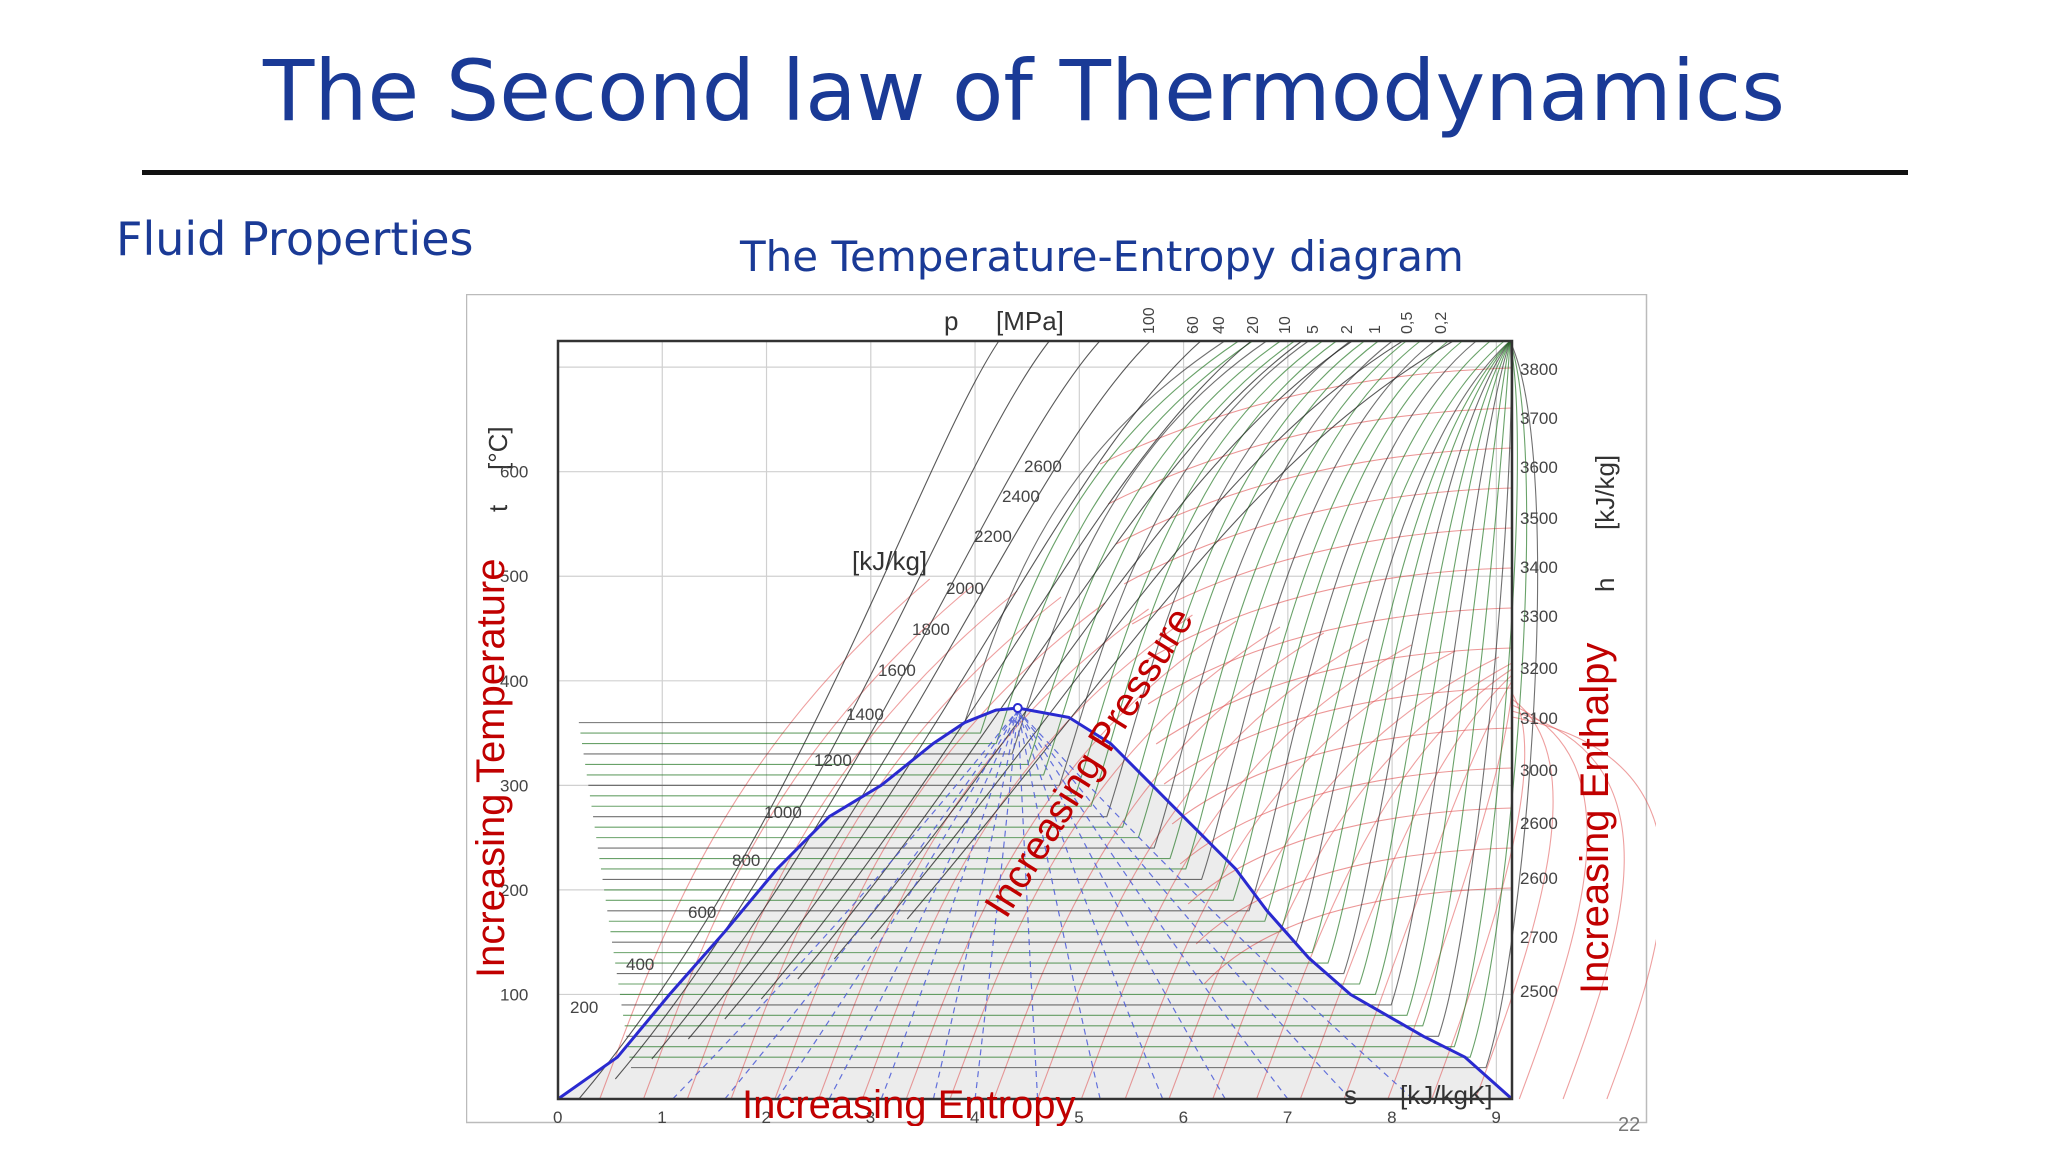 This screenshot has width=2048, height=1152. What do you see at coordinates (833, 760) in the screenshot?
I see `enthalpy-line-label: 1200` at bounding box center [833, 760].